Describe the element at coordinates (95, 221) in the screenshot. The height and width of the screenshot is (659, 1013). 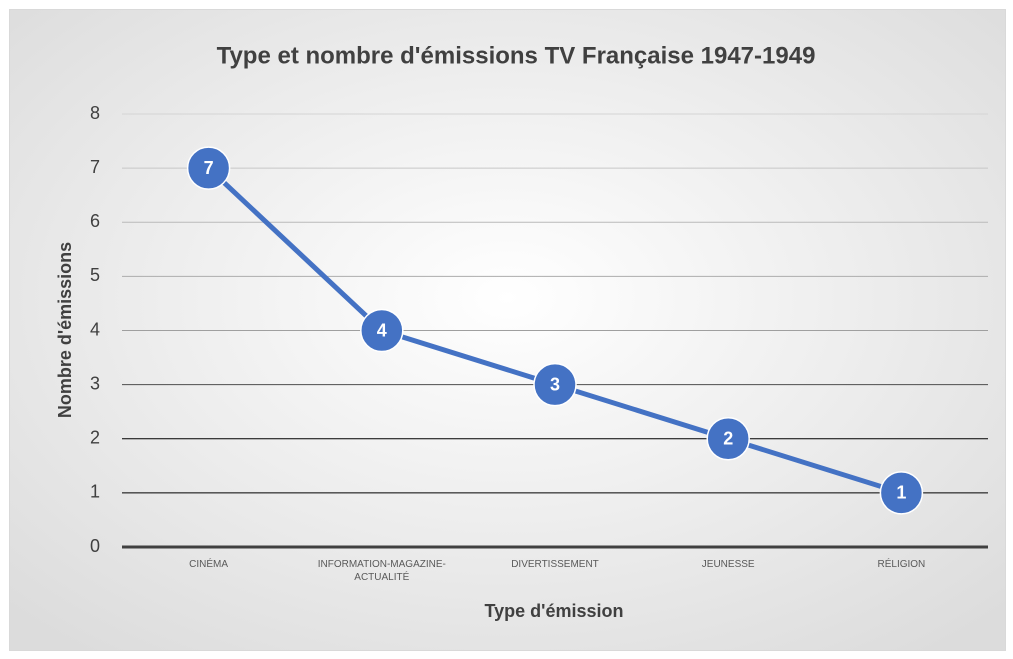
I see `y-tick-label: 6` at that location.